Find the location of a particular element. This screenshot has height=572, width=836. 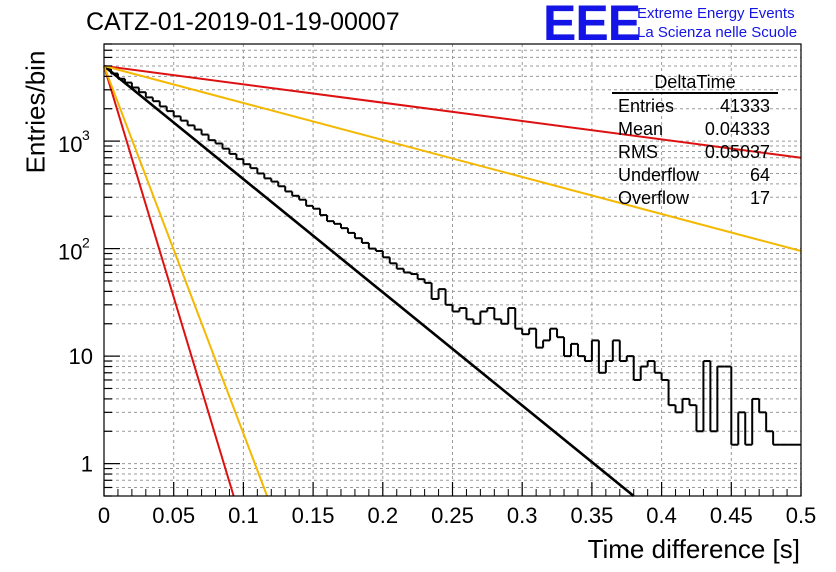

x-tick-label: 0.1 is located at coordinates (243, 515).